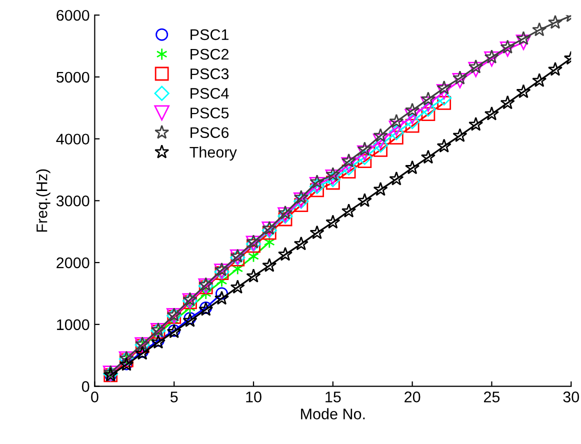 The height and width of the screenshot is (444, 581). What do you see at coordinates (73, 77) in the screenshot?
I see `y-tick-label: 5000` at bounding box center [73, 77].